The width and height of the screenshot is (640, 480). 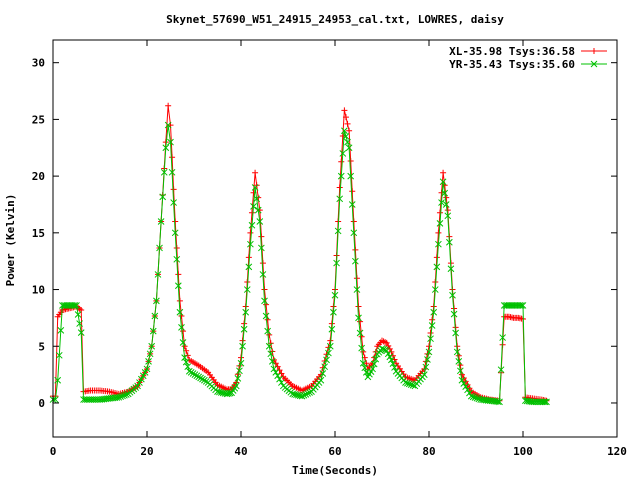 What do you see at coordinates (617, 451) in the screenshot?
I see `x-tick-label: 120` at bounding box center [617, 451].